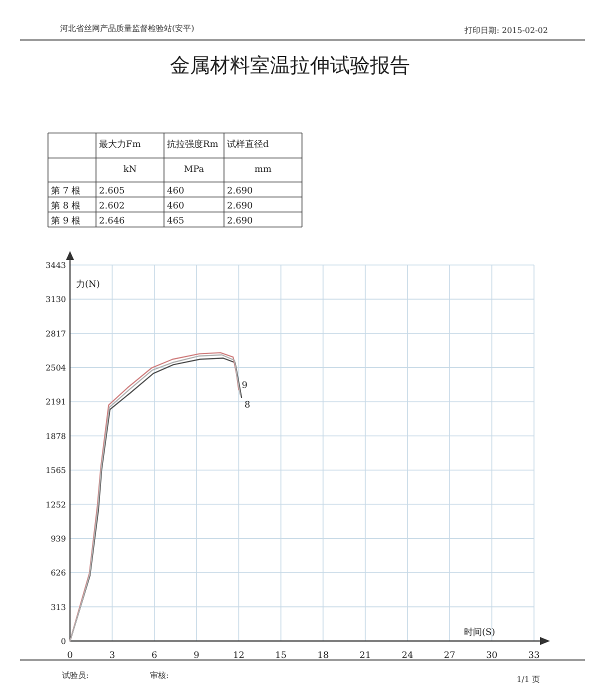  I want to click on y-tick-label: 0, so click(63, 641).